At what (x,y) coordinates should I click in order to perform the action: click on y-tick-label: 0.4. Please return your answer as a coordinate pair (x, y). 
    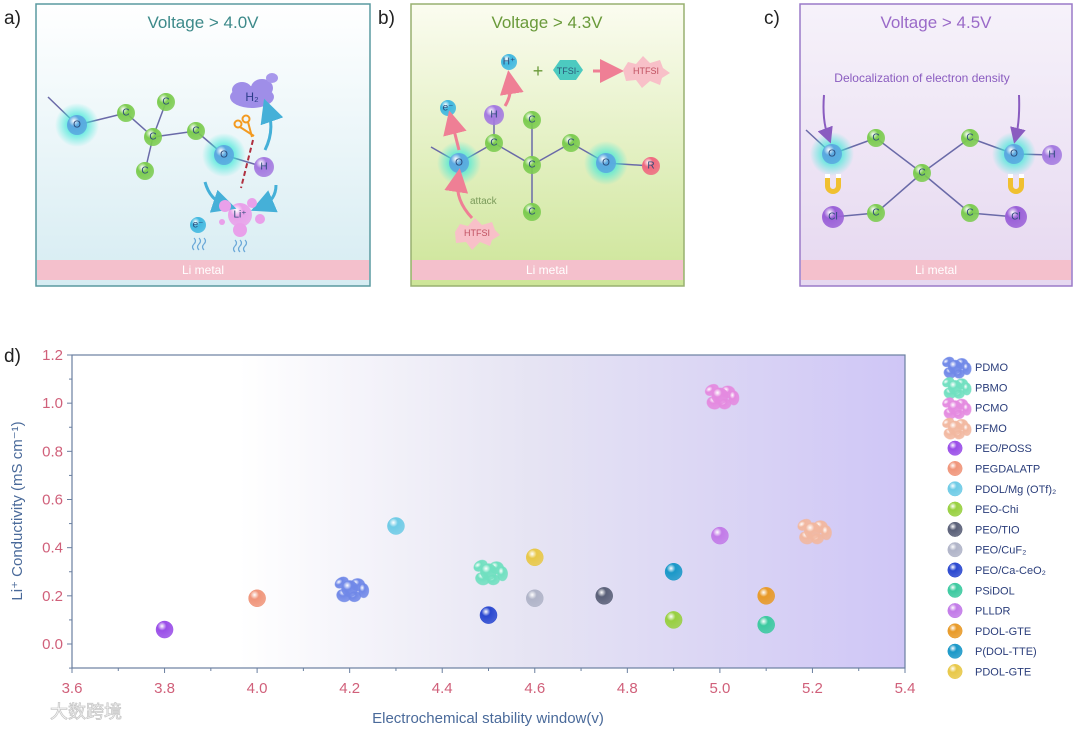
    Looking at the image, I should click on (52, 548).